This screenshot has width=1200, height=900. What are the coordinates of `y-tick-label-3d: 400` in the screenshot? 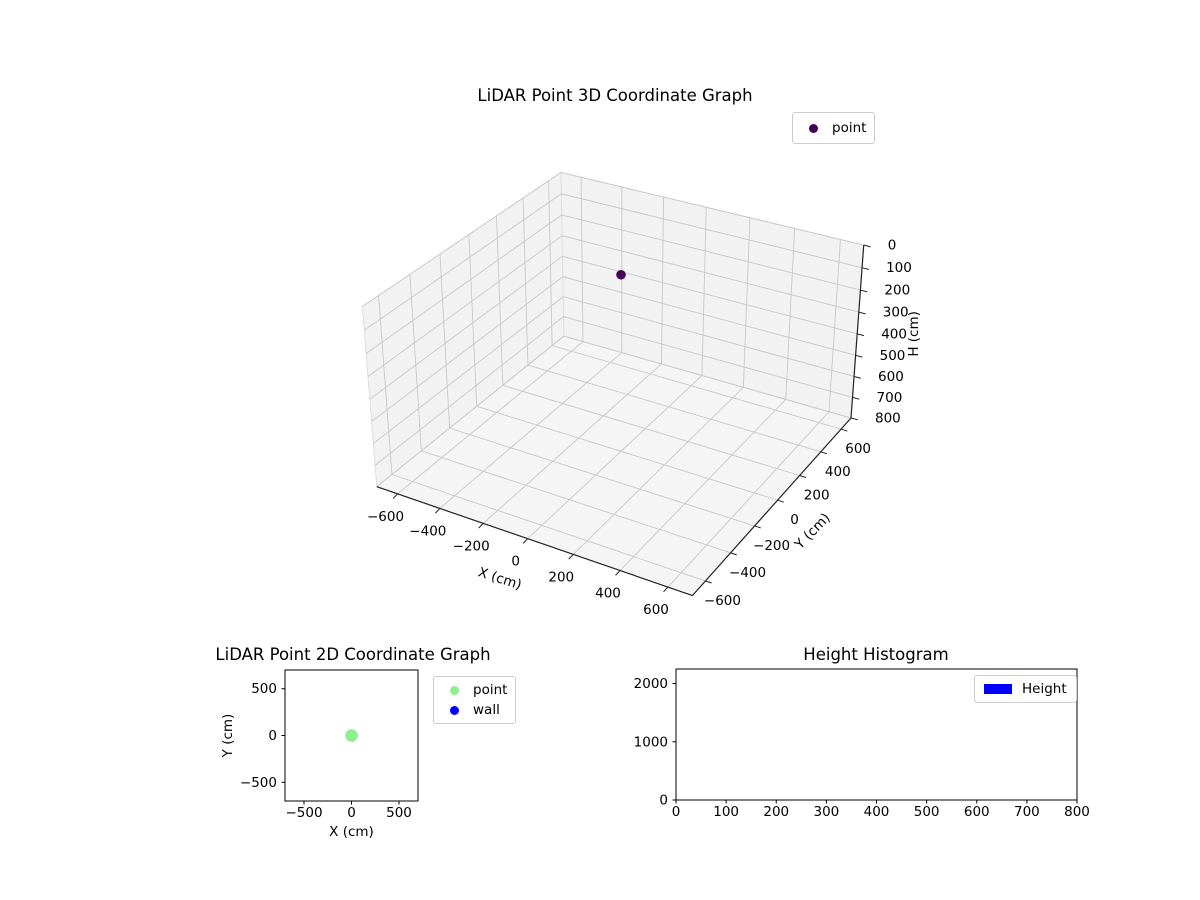 It's located at (838, 472).